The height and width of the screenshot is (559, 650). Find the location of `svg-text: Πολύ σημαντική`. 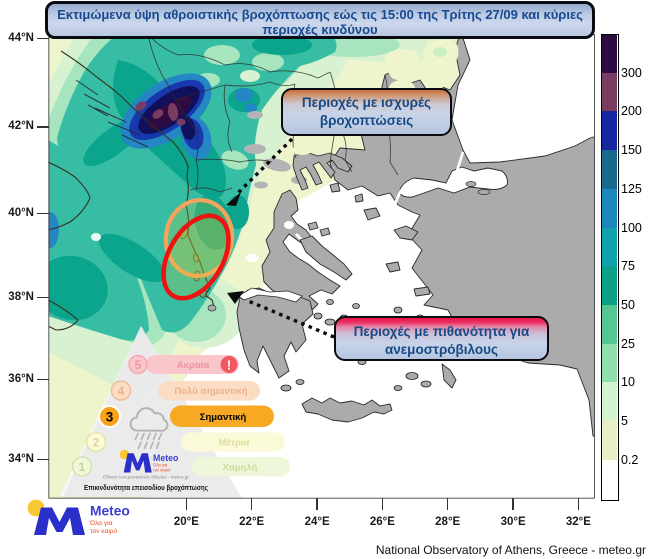

svg-text: Πολύ σημαντική is located at coordinates (210, 391).